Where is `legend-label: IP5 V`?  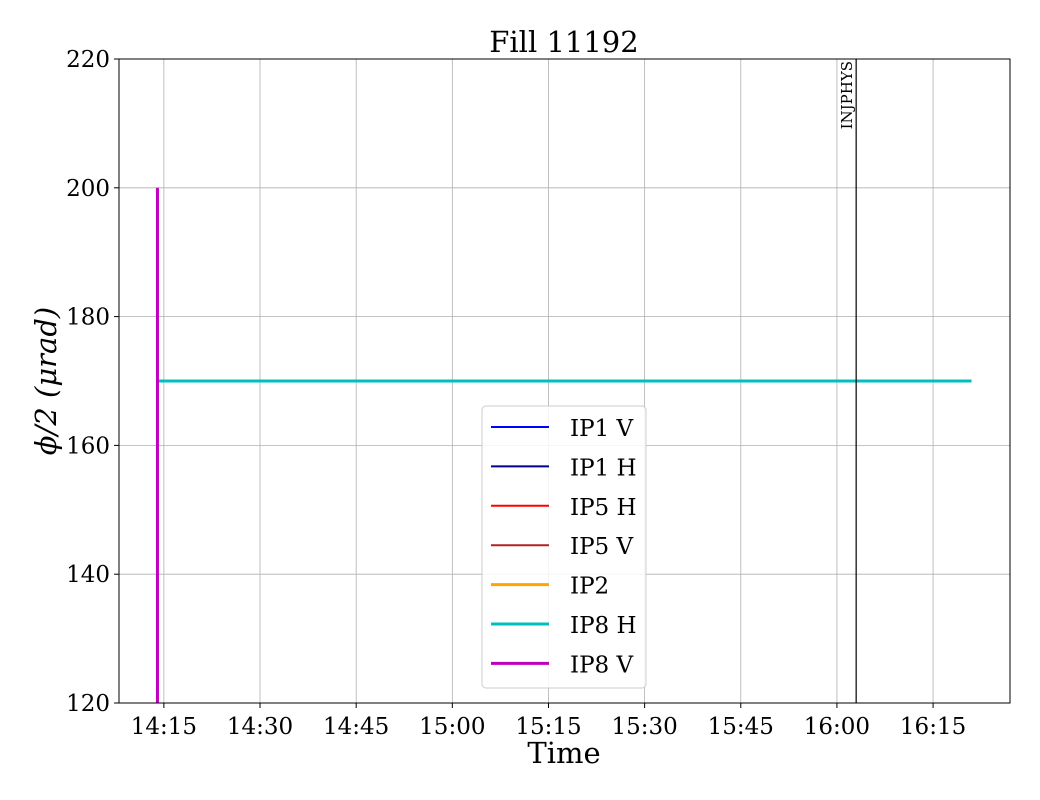 legend-label: IP5 V is located at coordinates (602, 547).